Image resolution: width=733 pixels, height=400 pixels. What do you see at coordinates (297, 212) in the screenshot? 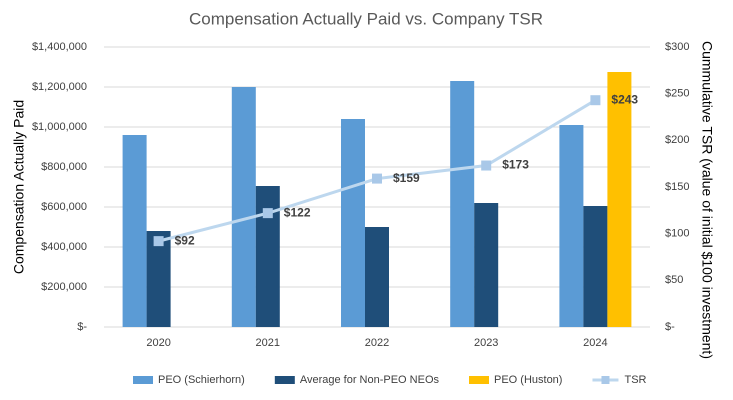
I see `data-label: $122` at bounding box center [297, 212].